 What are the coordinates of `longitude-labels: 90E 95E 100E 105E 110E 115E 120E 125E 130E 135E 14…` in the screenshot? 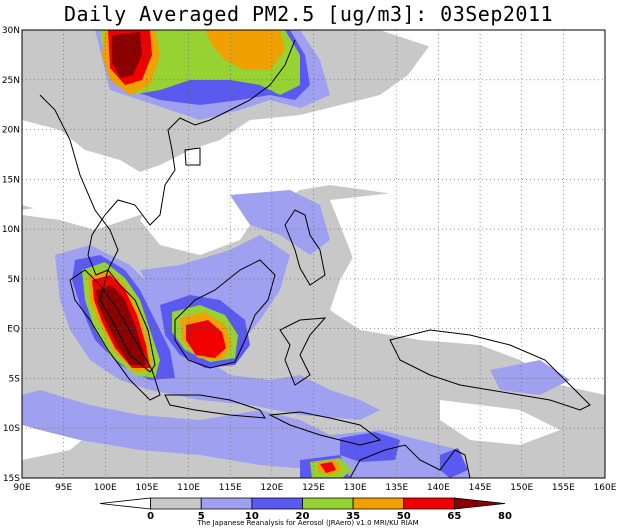 It's located at (314, 488).